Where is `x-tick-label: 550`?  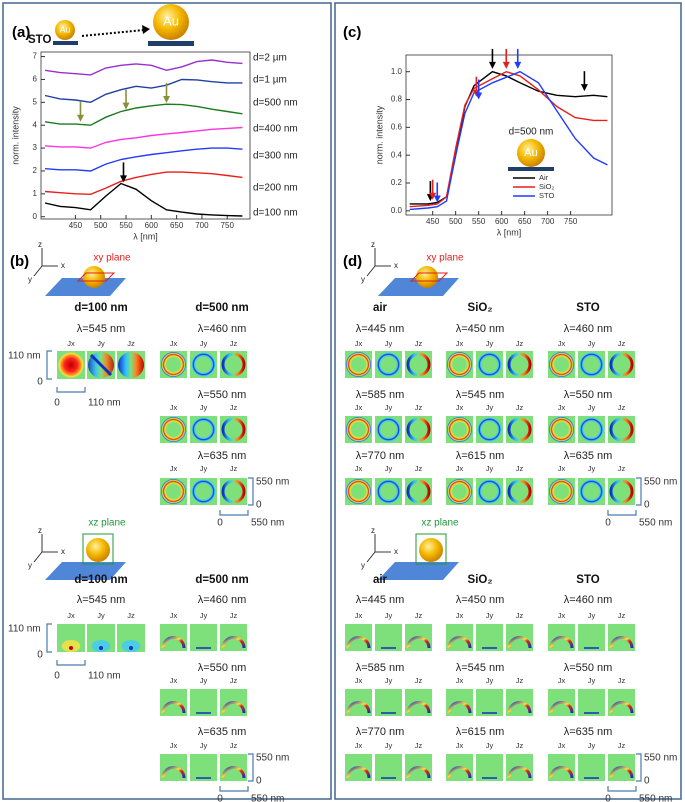 x-tick-label: 550 is located at coordinates (479, 221).